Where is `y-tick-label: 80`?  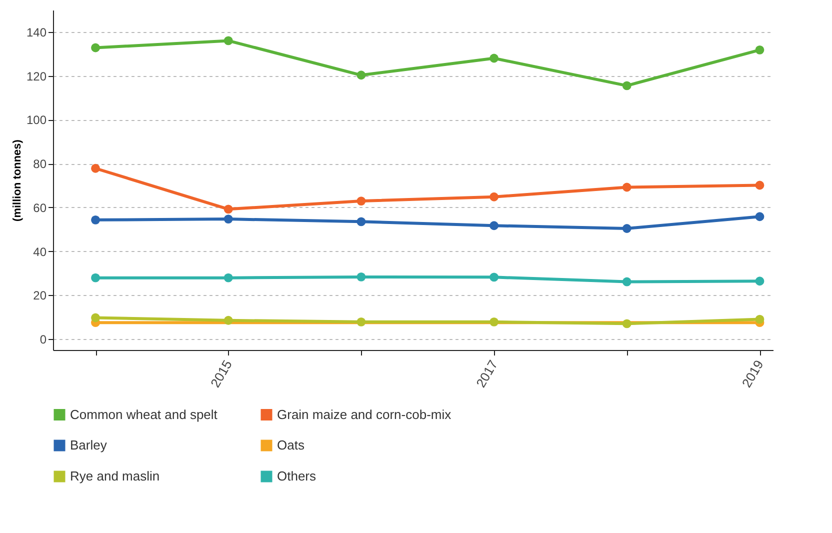 y-tick-label: 80 is located at coordinates (40, 164).